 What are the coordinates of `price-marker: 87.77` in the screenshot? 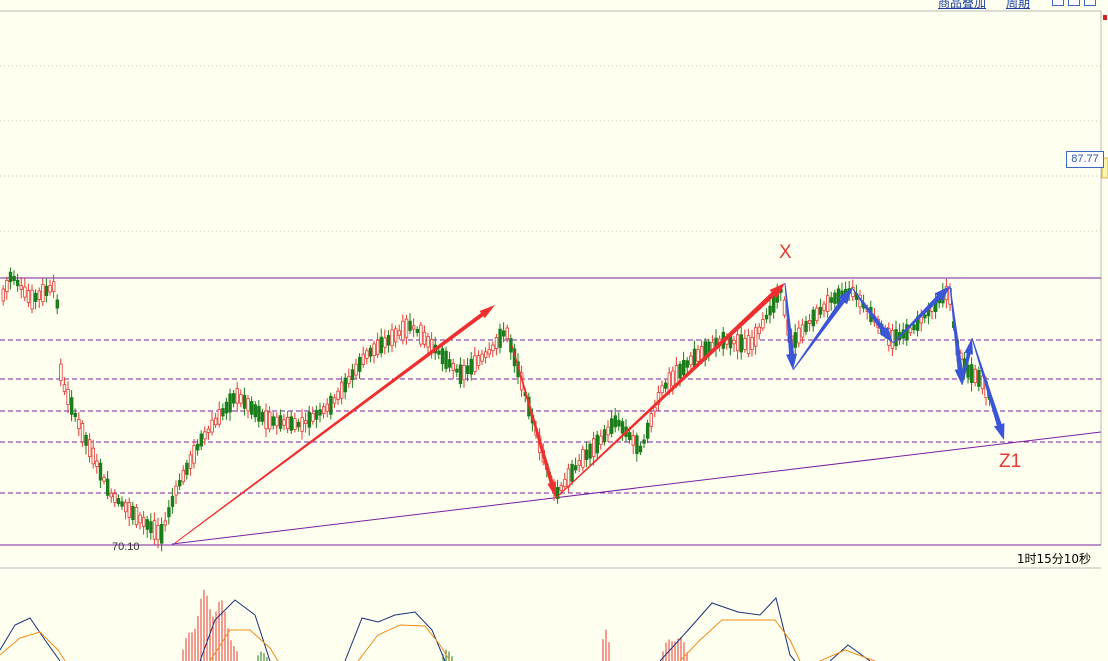 It's located at (1085, 159).